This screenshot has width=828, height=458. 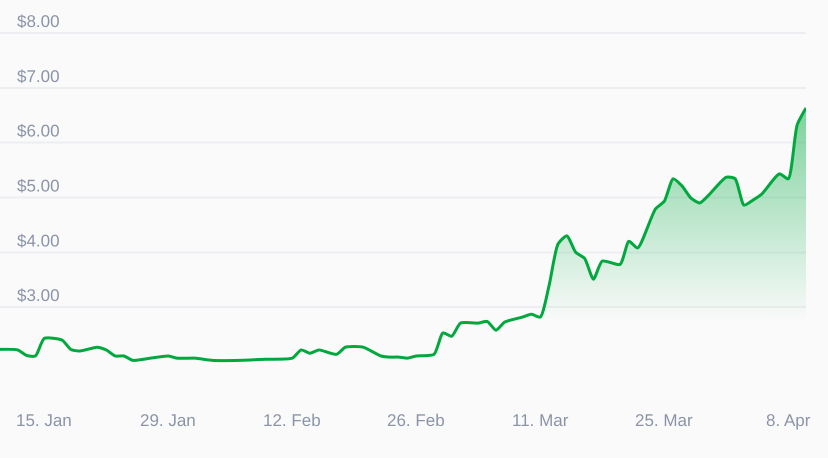 I want to click on y-tick-label: $3.00, so click(x=38, y=296).